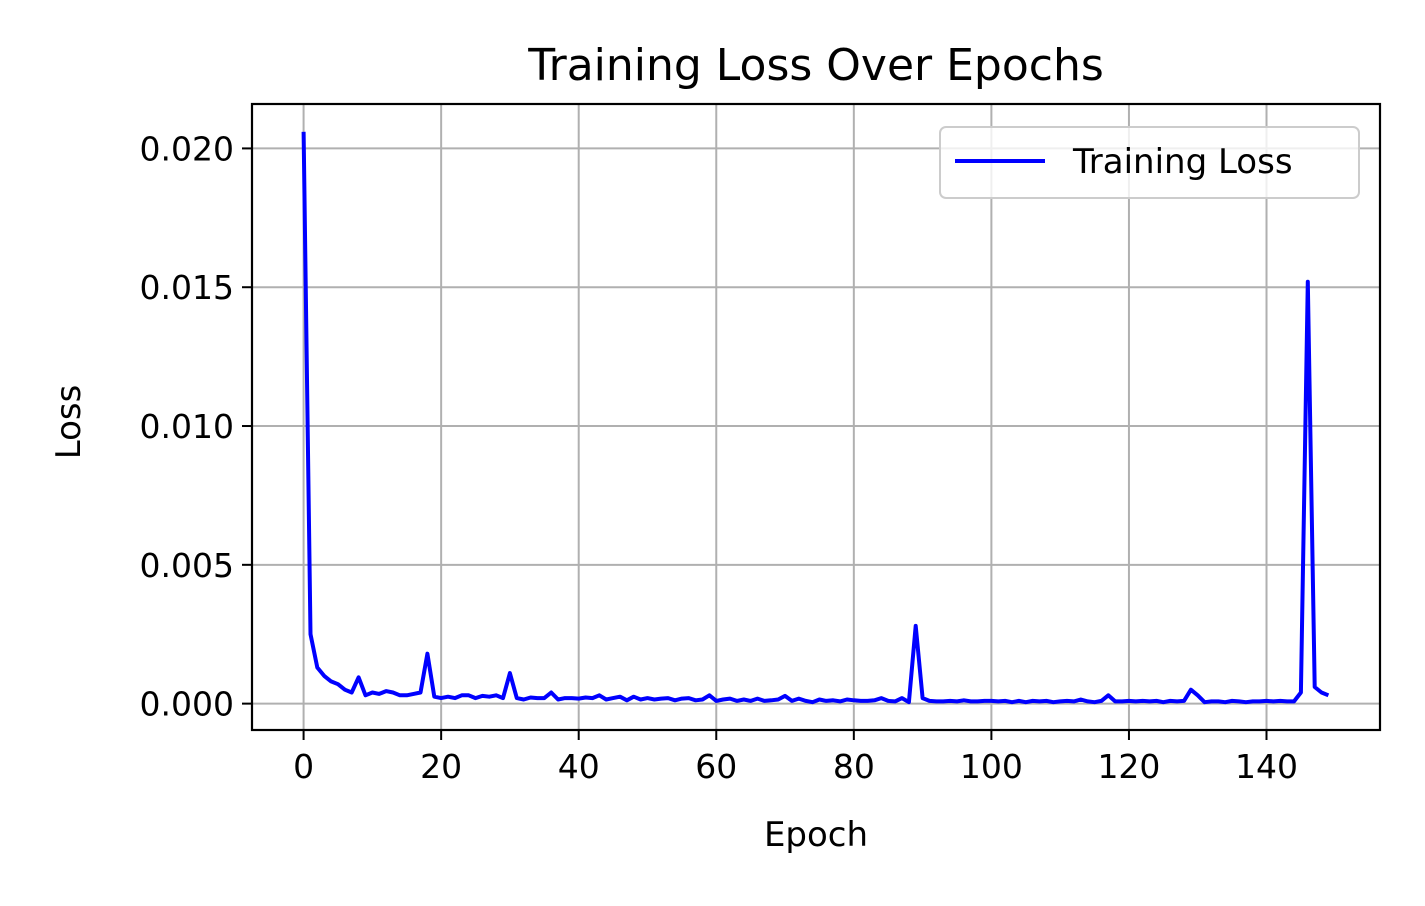 This screenshot has height=906, width=1425. I want to click on y-axis-label: Loss, so click(69, 422).